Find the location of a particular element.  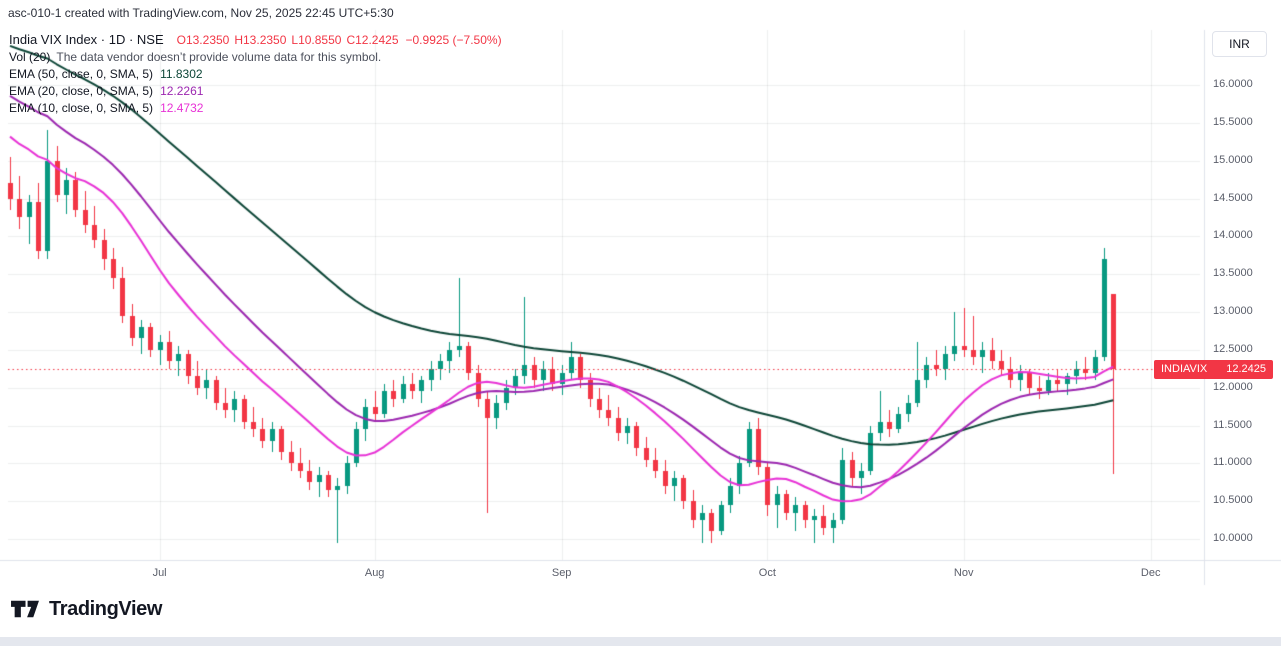

low-value: L10.8550 is located at coordinates (316, 40).